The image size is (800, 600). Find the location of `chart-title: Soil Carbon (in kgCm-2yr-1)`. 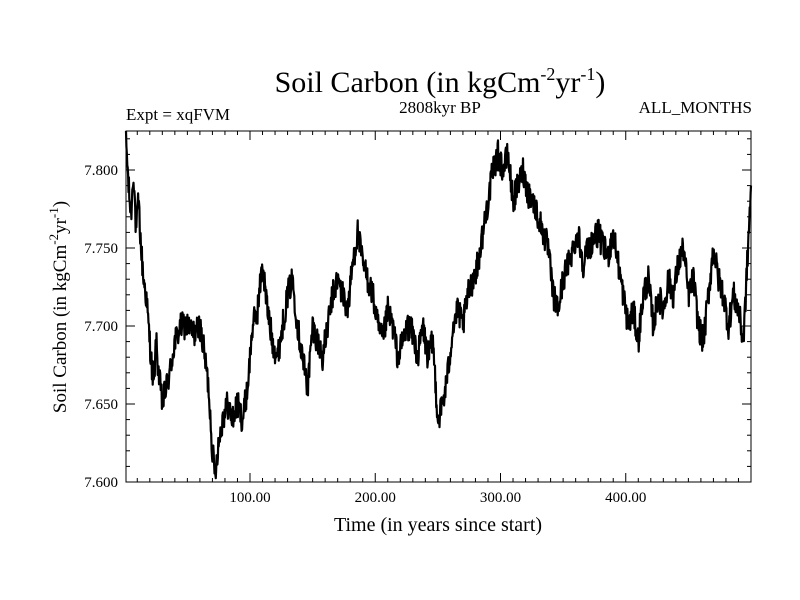

chart-title: Soil Carbon (in kgCm-2yr-1) is located at coordinates (440, 81).